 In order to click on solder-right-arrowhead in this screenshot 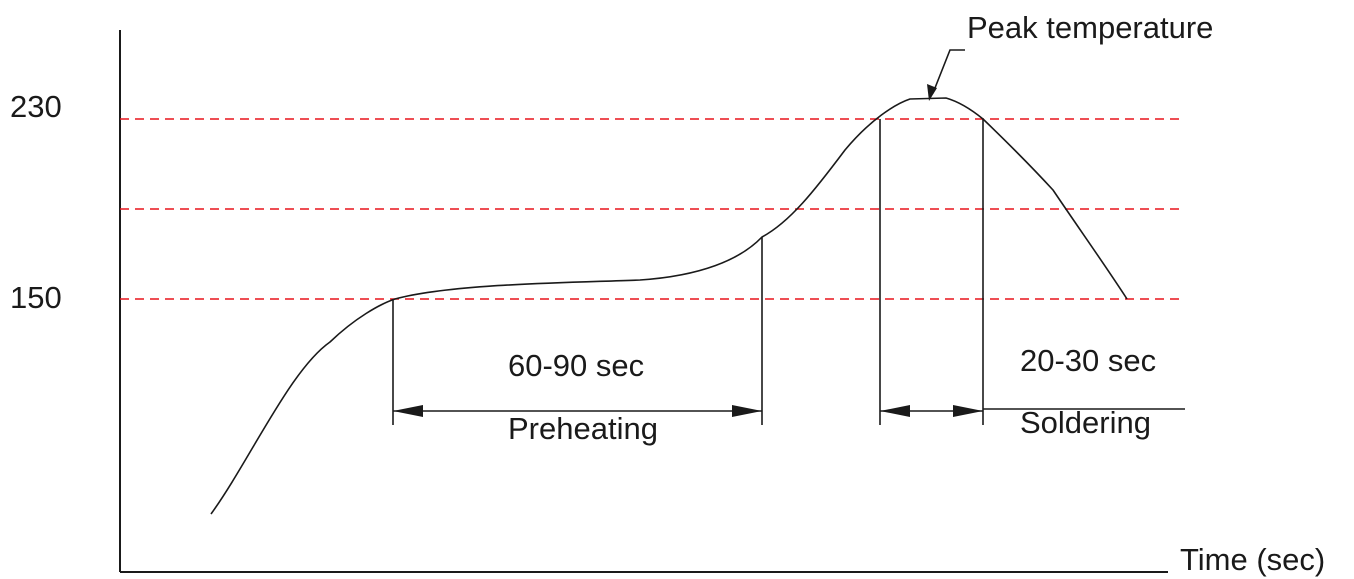, I will do `click(968, 411)`.